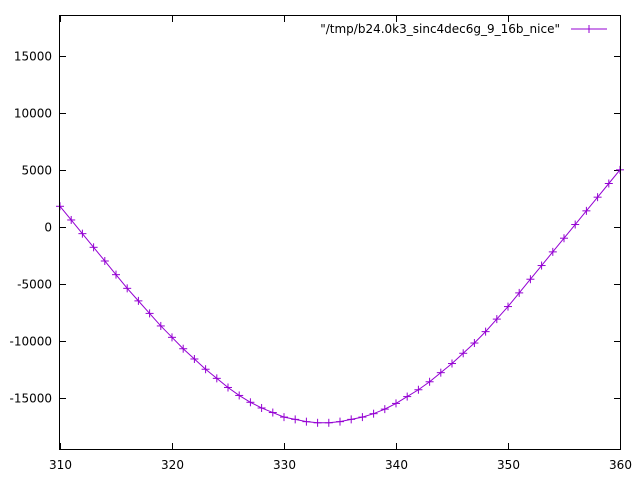 This screenshot has height=480, width=640. Describe the element at coordinates (33, 114) in the screenshot. I see `y-tick-label: 10000` at that location.